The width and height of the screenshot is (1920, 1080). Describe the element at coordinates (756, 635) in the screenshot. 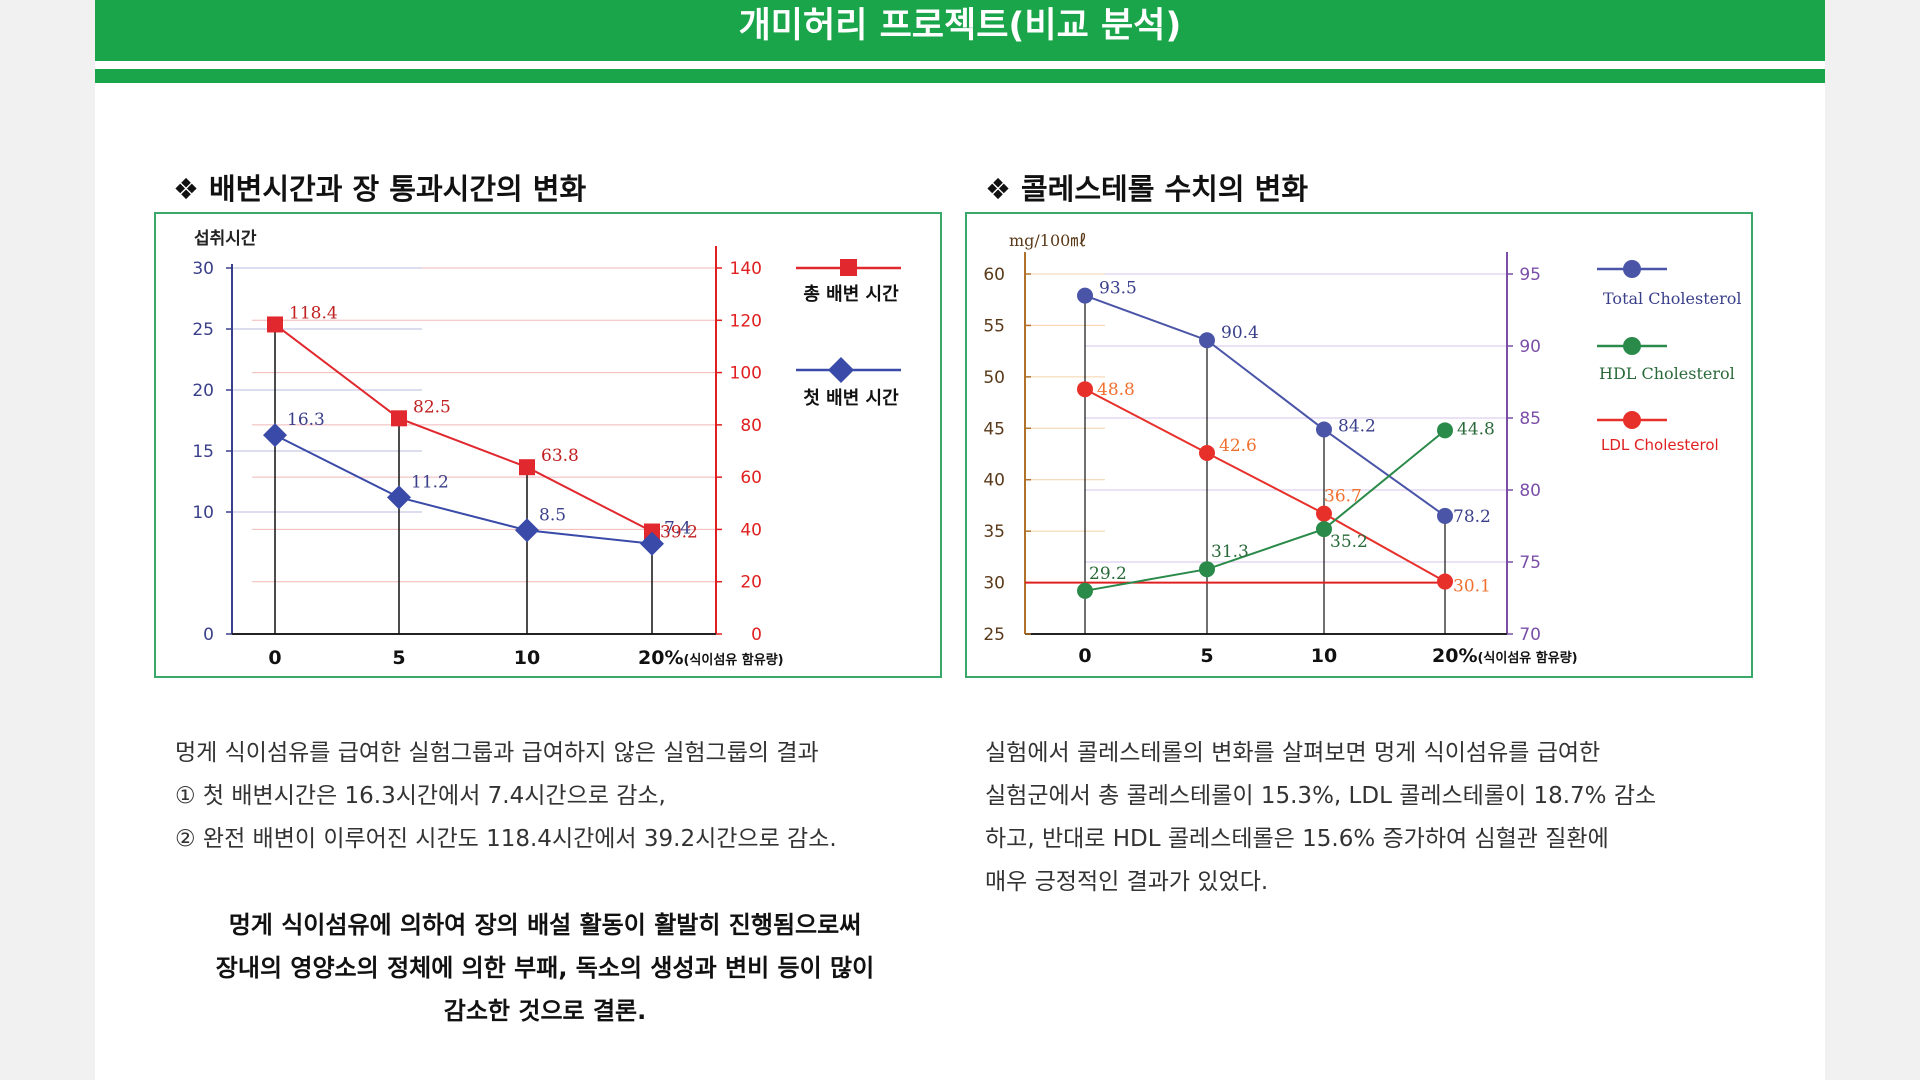

I see `y-tick-label-right: 0` at that location.